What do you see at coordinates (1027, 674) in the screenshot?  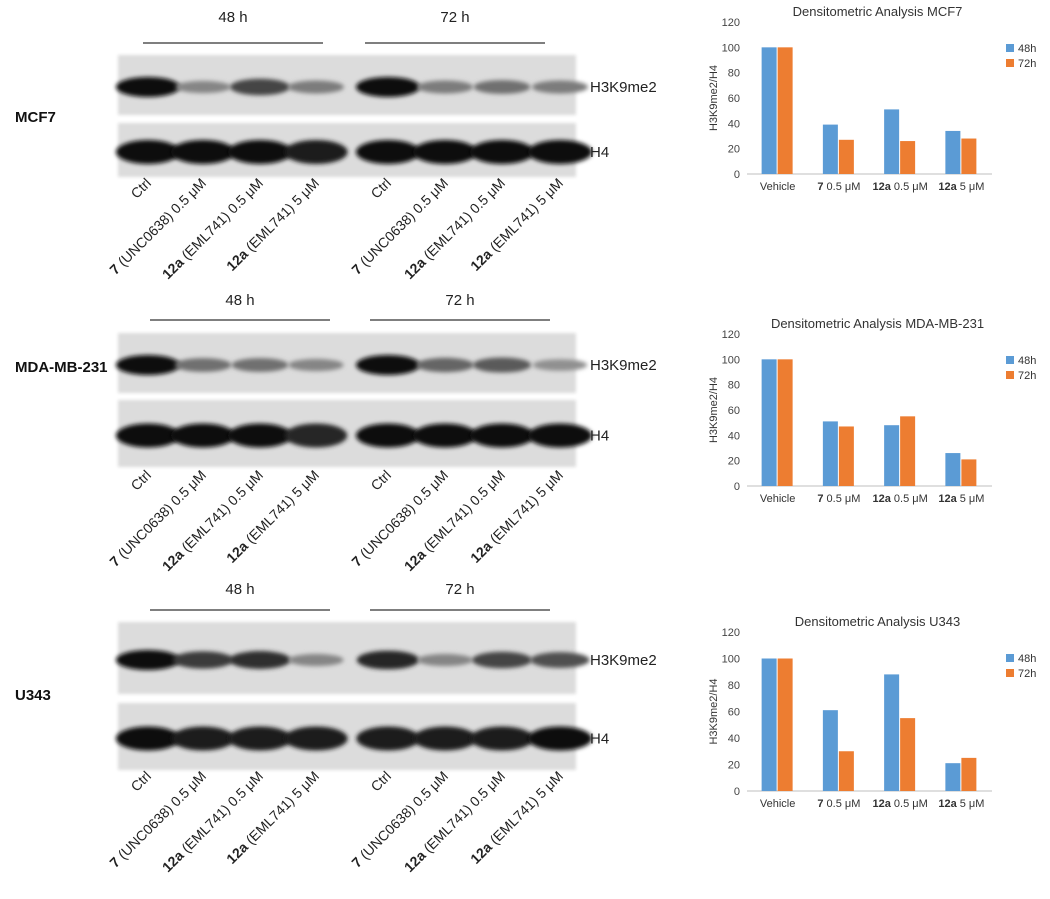 I see `legend-label: 72h` at bounding box center [1027, 674].